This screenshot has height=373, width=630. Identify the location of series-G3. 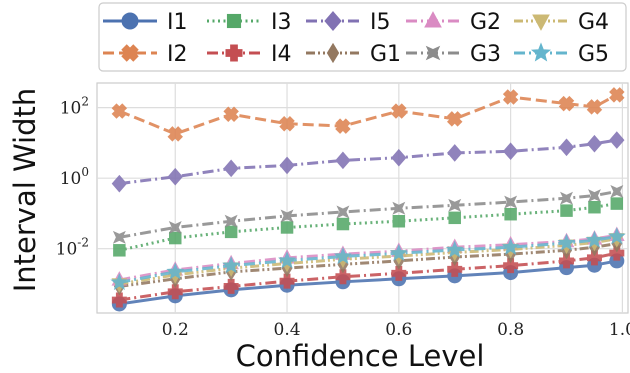
(368, 214).